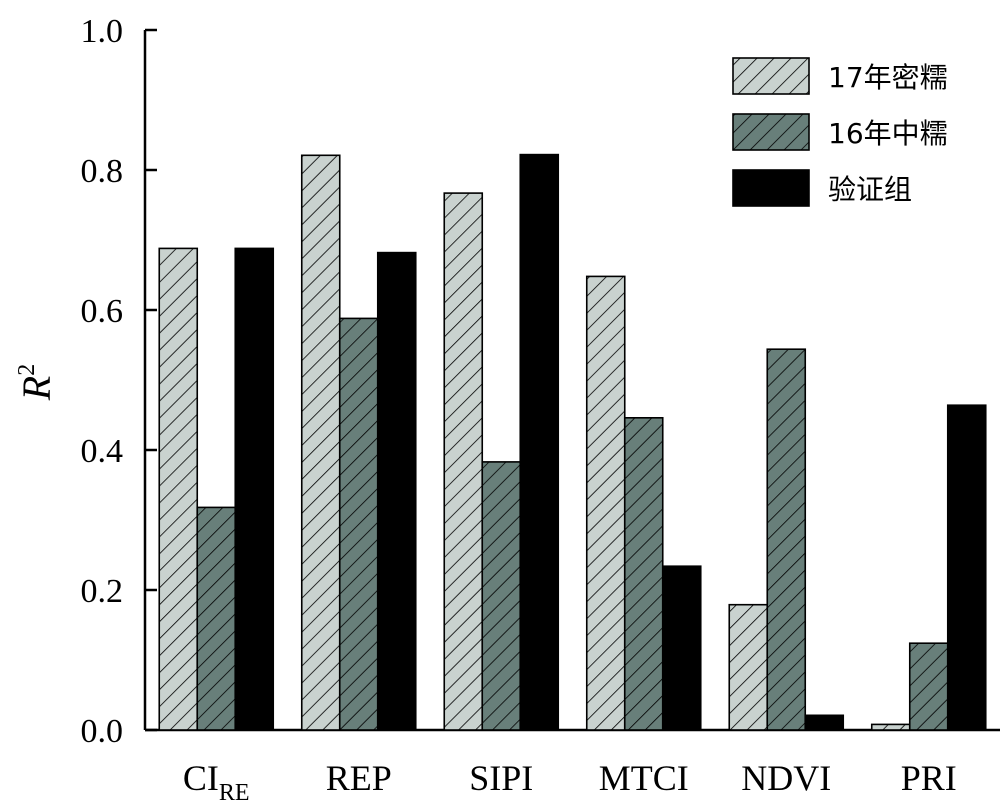  What do you see at coordinates (888, 77) in the screenshot?
I see `legend-label: 17年密糯` at bounding box center [888, 77].